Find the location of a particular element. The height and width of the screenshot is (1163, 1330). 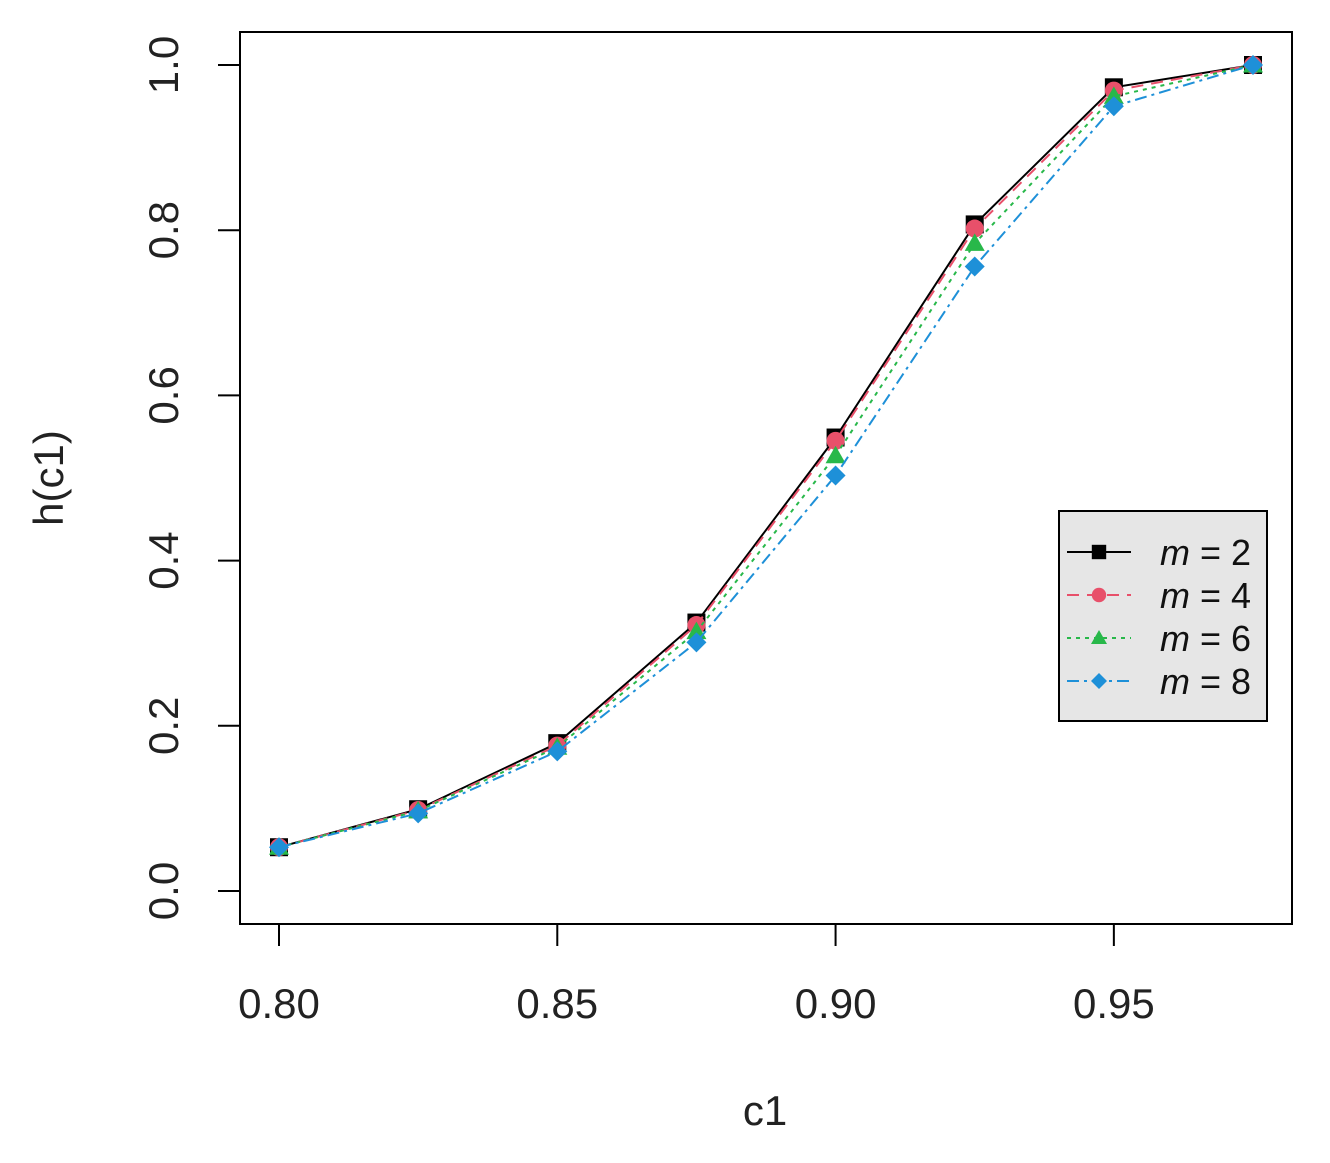

y-tick-label: 0.8 is located at coordinates (163, 230).